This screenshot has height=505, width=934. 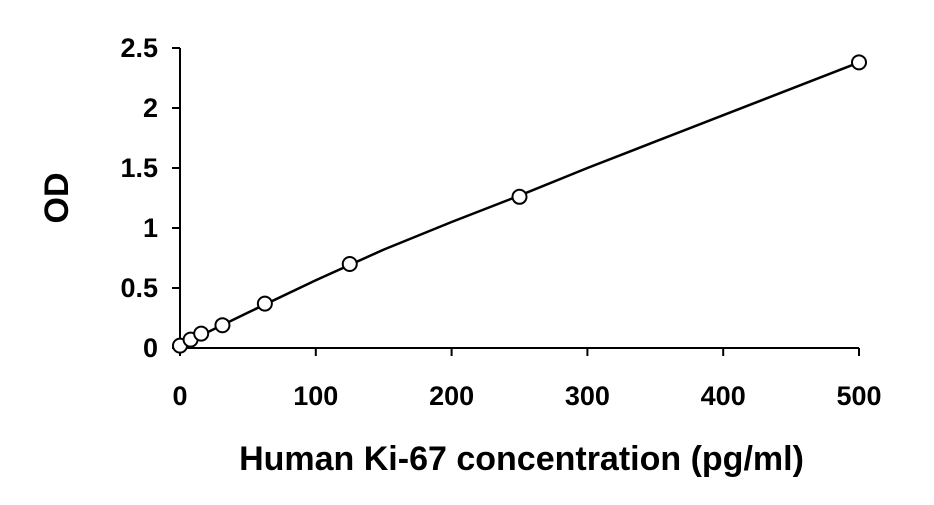 I want to click on x-tick-label: 100, so click(x=315, y=396).